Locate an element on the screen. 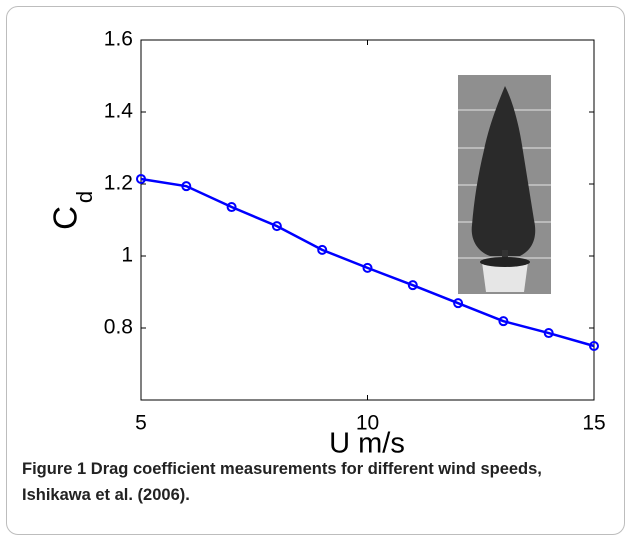 The width and height of the screenshot is (633, 543). x-tick-label: 15 is located at coordinates (593, 423).